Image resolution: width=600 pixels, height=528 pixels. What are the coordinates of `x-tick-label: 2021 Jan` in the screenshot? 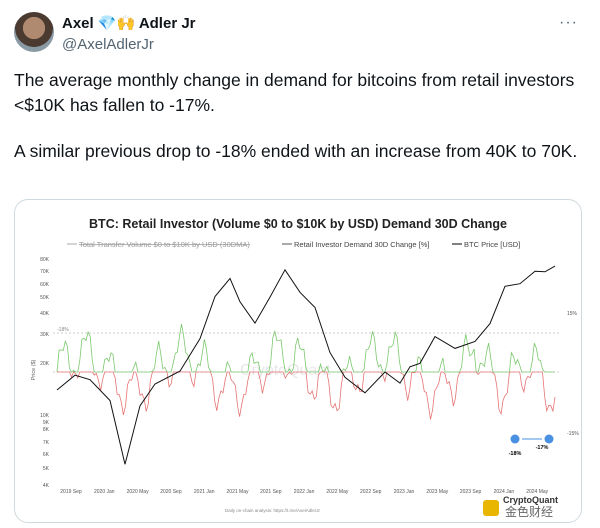 It's located at (204, 492).